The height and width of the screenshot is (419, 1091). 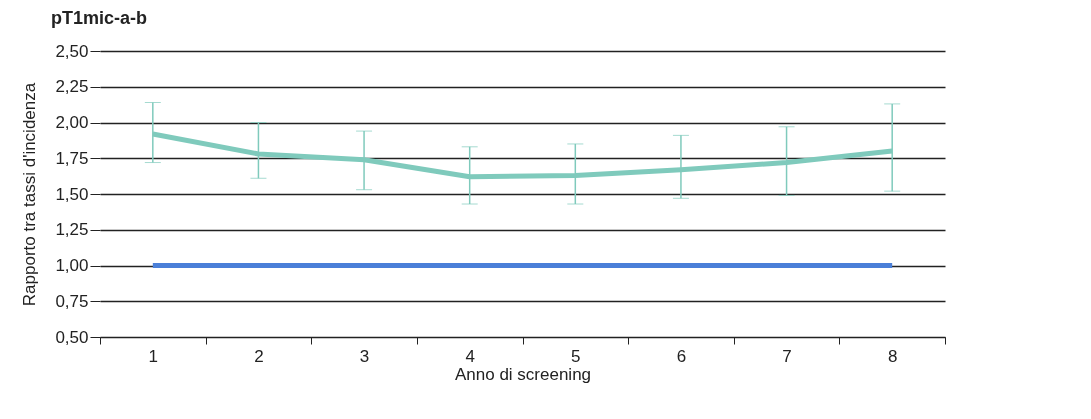 I want to click on y-tick-label: 2,00, so click(x=72, y=122).